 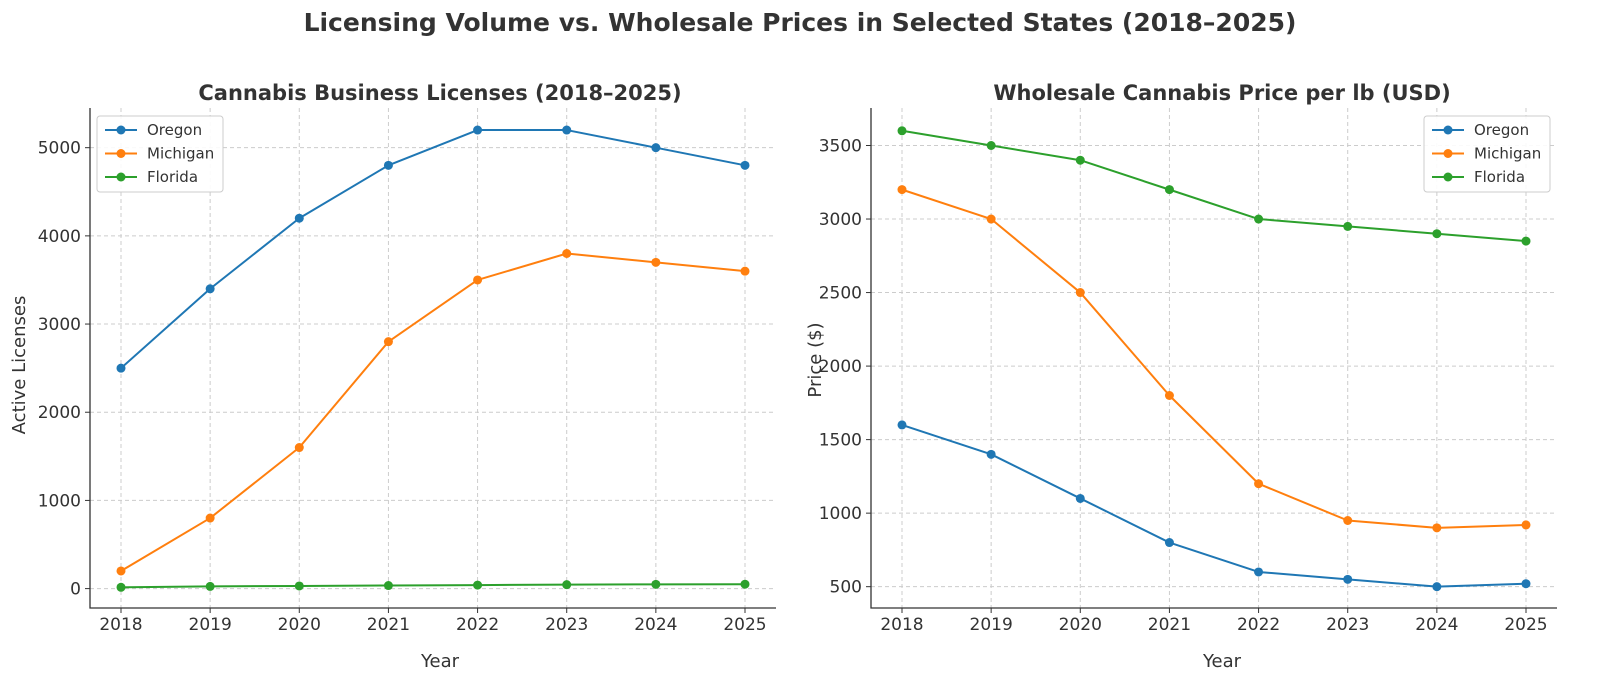 What do you see at coordinates (566, 625) in the screenshot?
I see `licenses-x-tick-label: 2023` at bounding box center [566, 625].